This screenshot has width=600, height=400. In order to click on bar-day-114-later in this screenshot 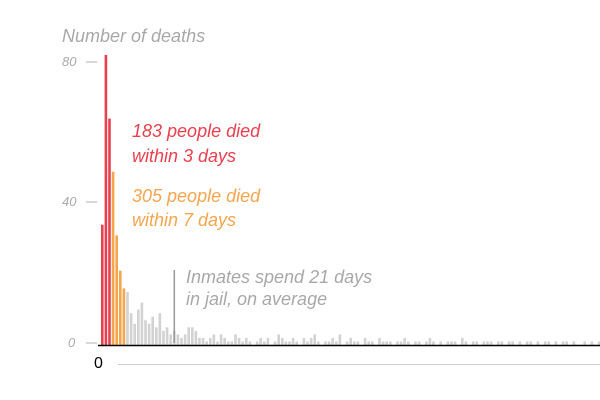, I will do `click(509, 343)`.